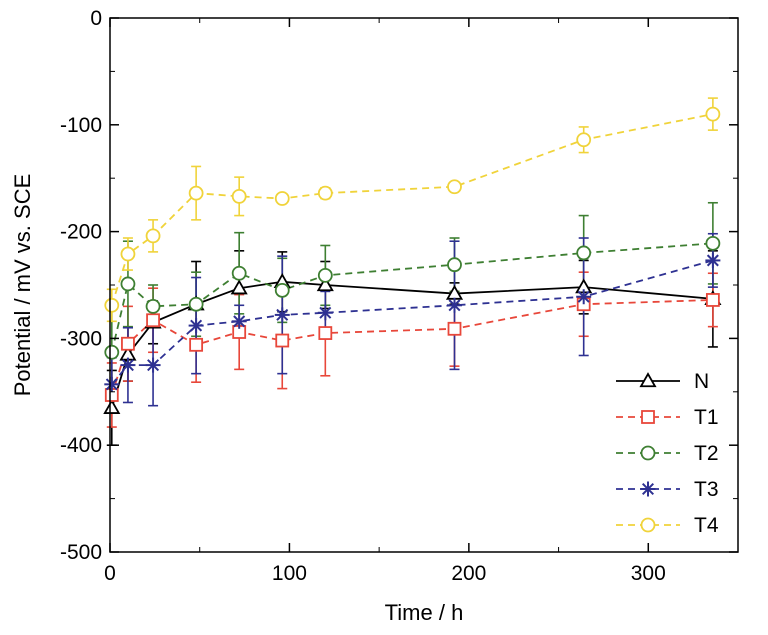 This screenshot has height=635, width=768. Describe the element at coordinates (468, 573) in the screenshot. I see `x-tick-label-2: 200` at that location.